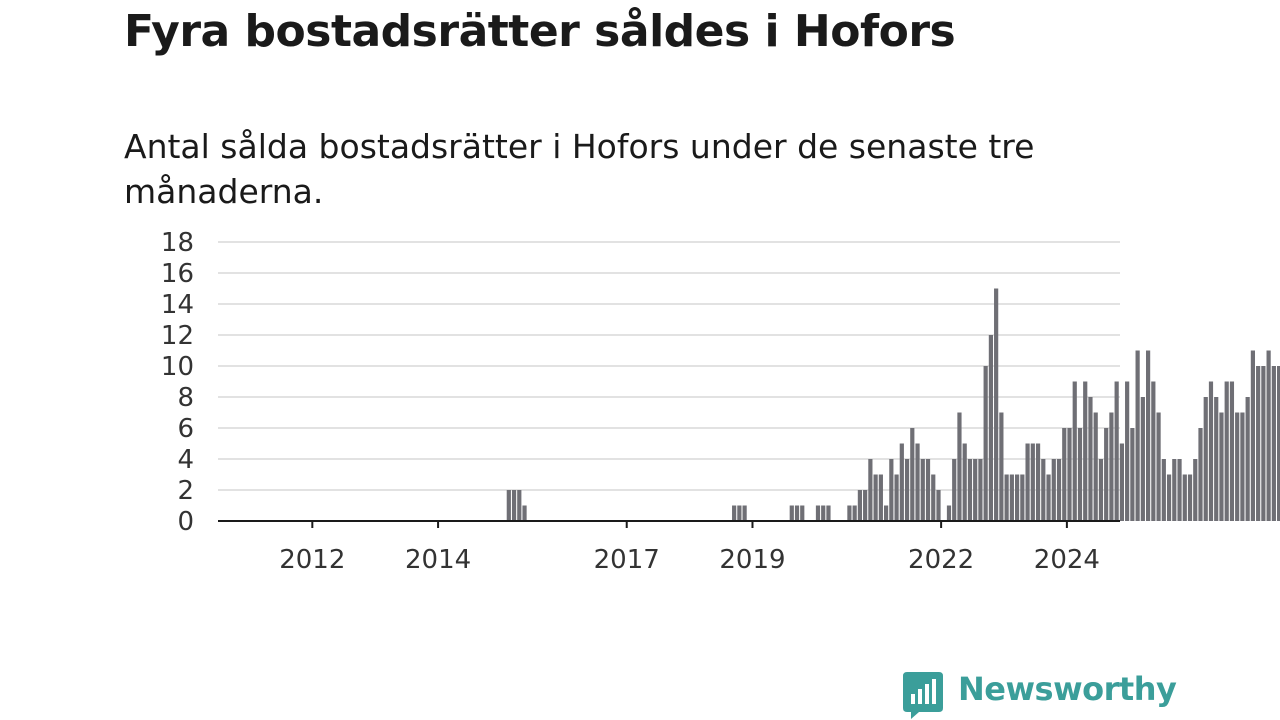 The height and width of the screenshot is (720, 1280). I want to click on y-tick-label: 4, so click(185, 460).